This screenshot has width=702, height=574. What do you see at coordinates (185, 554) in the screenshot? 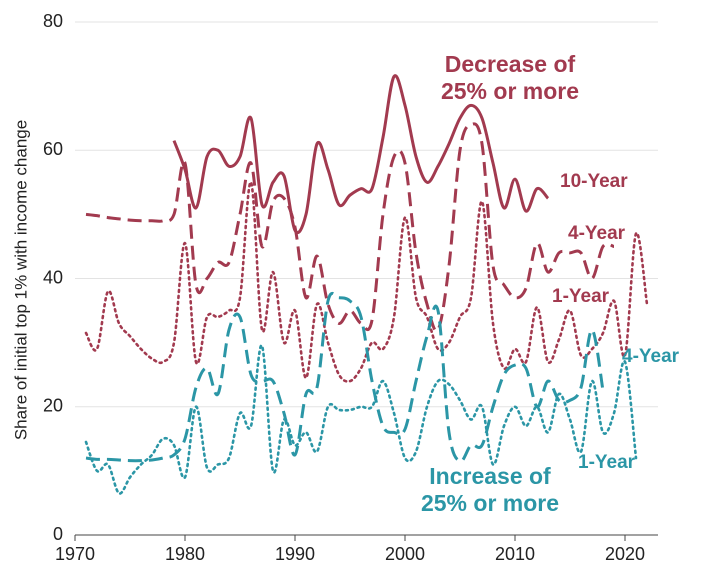
I see `x-tick-label: 1980` at bounding box center [185, 554].